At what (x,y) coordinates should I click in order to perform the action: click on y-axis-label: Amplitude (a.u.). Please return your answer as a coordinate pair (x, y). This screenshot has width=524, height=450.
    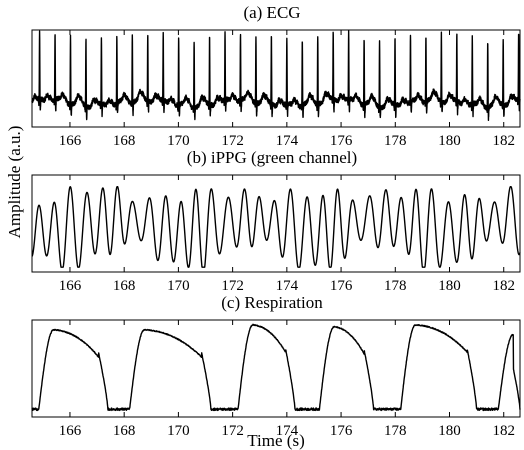
    Looking at the image, I should click on (14, 182).